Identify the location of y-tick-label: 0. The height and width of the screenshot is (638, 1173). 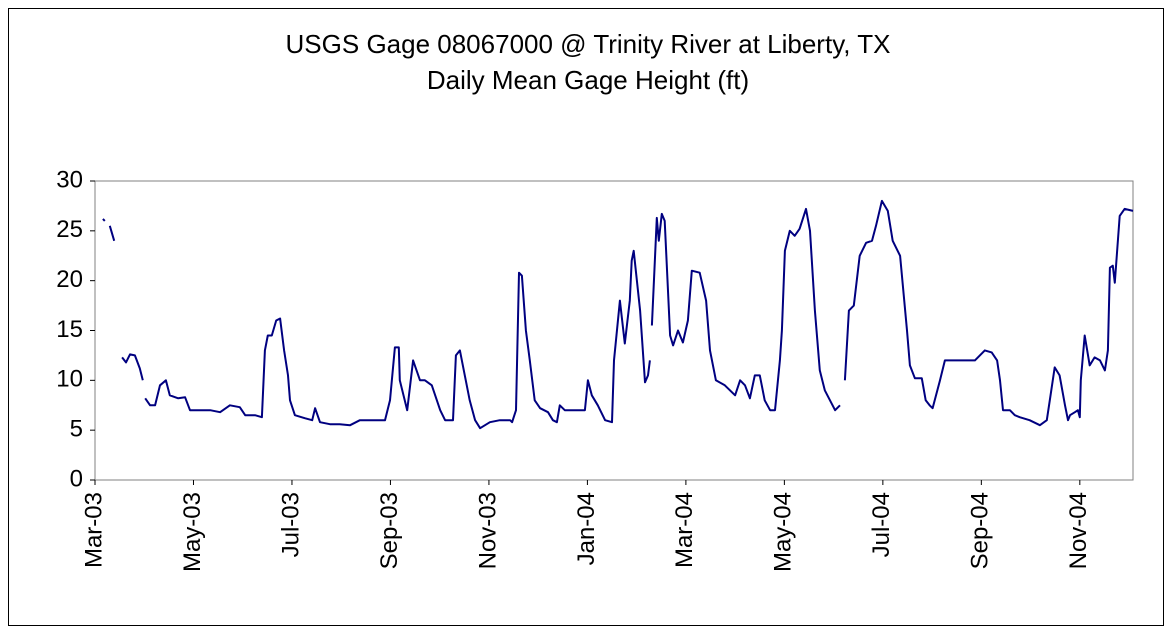
(76, 478).